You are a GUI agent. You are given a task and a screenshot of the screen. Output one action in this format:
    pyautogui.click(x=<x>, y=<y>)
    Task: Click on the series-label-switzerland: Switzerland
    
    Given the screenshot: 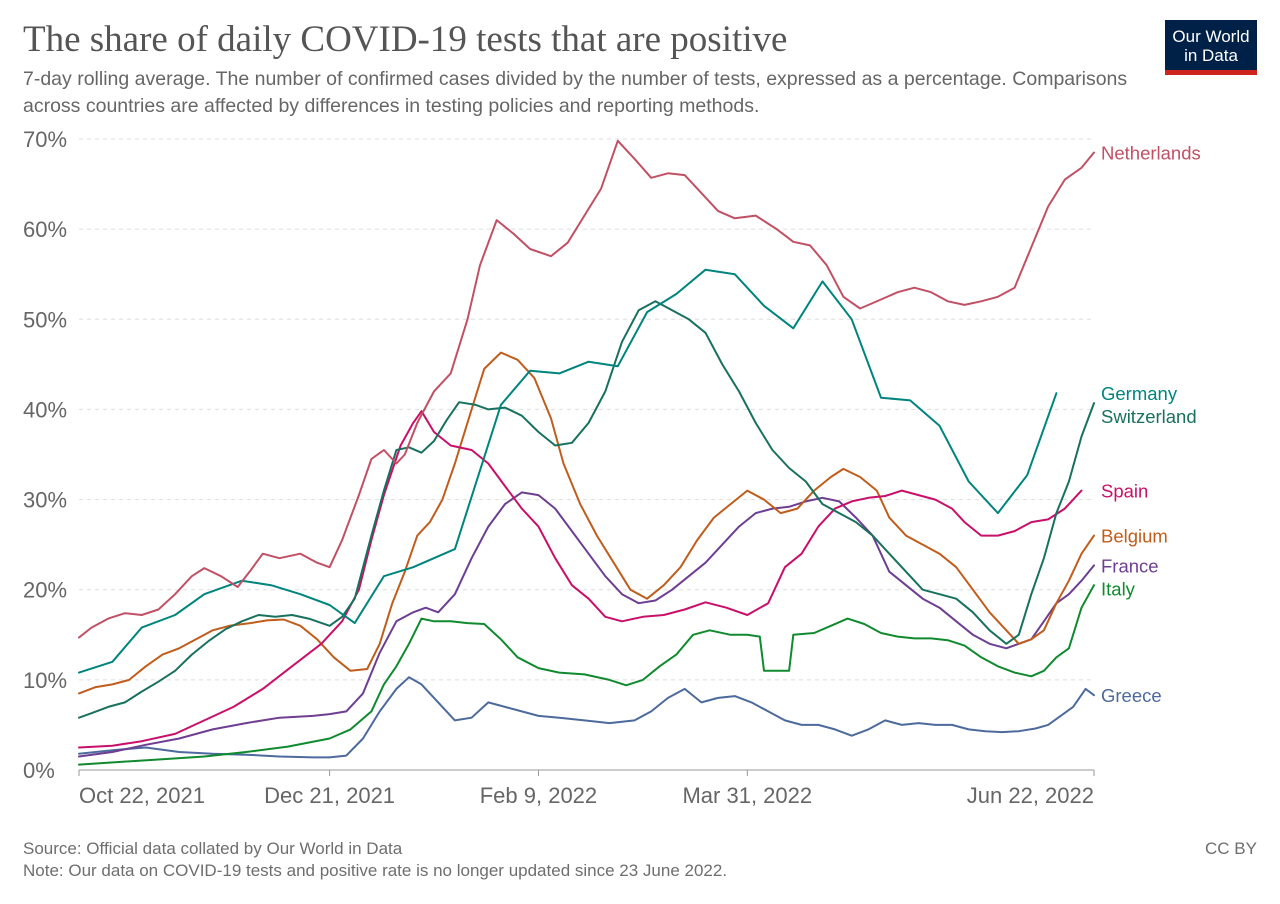 What is the action you would take?
    pyautogui.click(x=1149, y=416)
    